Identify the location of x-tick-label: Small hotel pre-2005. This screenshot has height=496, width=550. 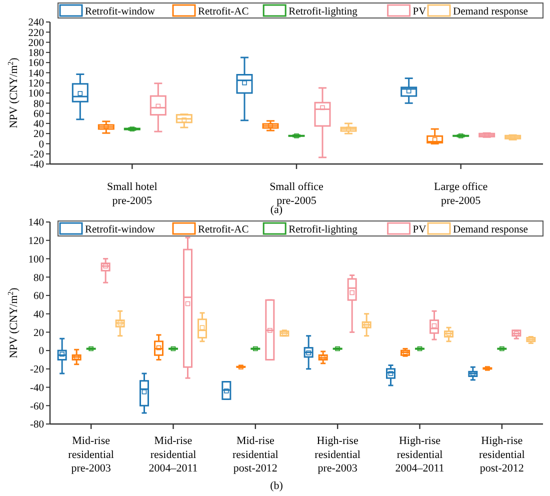
(132, 194).